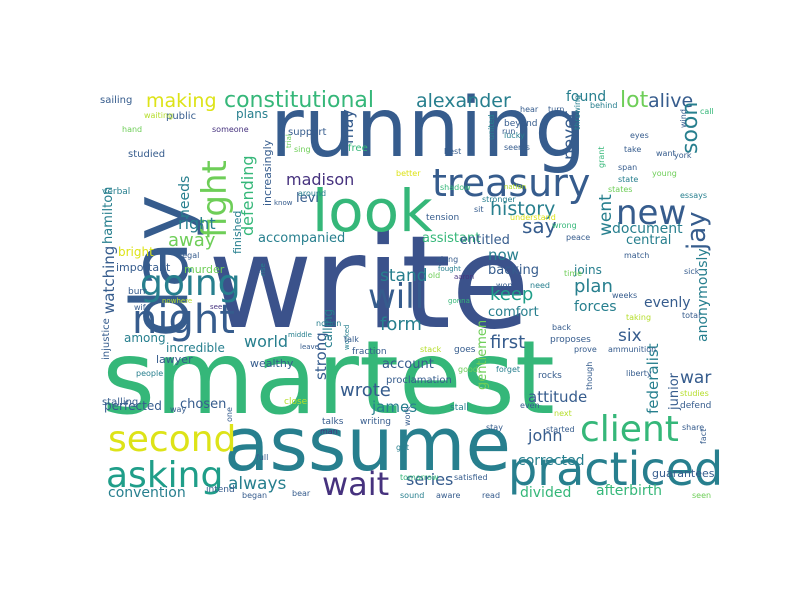 The image size is (800, 600). What do you see at coordinates (692, 271) in the screenshot?
I see `word-sick: sick` at bounding box center [692, 271].